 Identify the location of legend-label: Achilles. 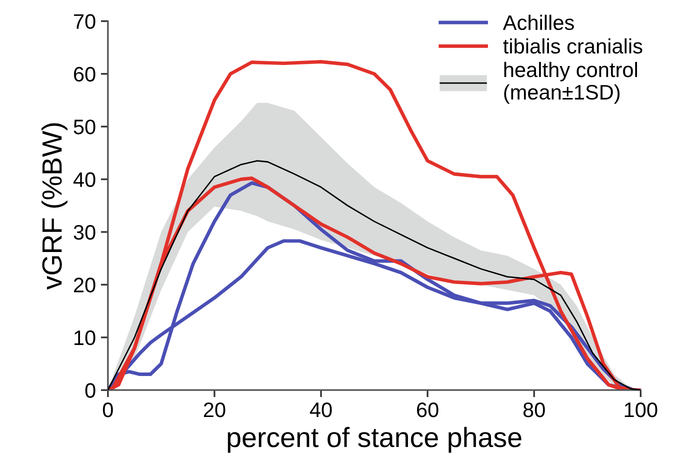
(538, 22).